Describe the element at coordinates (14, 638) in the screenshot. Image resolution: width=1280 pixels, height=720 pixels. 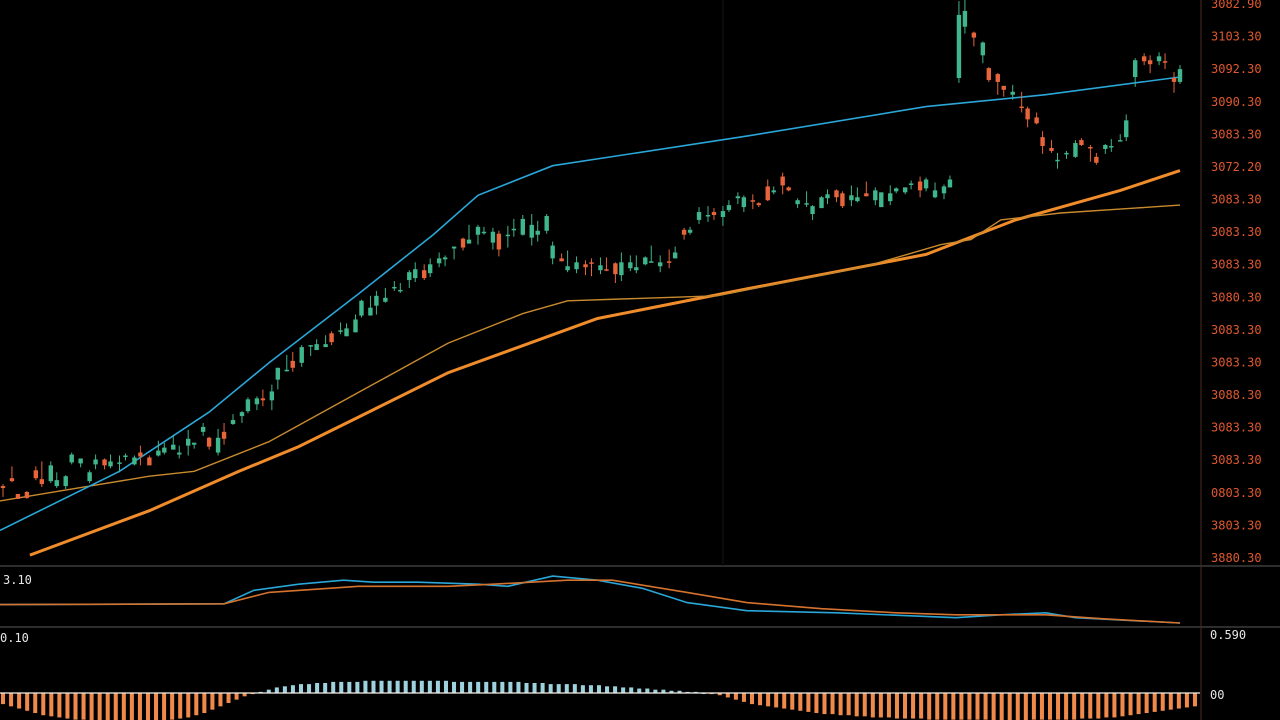
I see `macd-left-label: 0.10` at that location.